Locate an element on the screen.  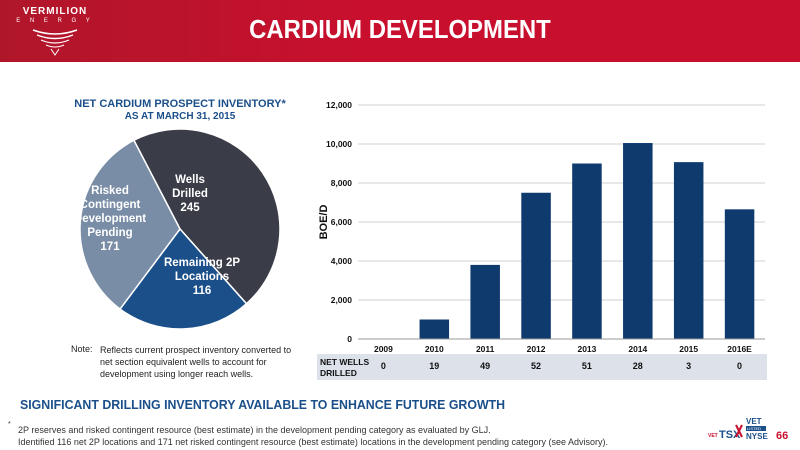
listed-bar is located at coordinates (756, 428).